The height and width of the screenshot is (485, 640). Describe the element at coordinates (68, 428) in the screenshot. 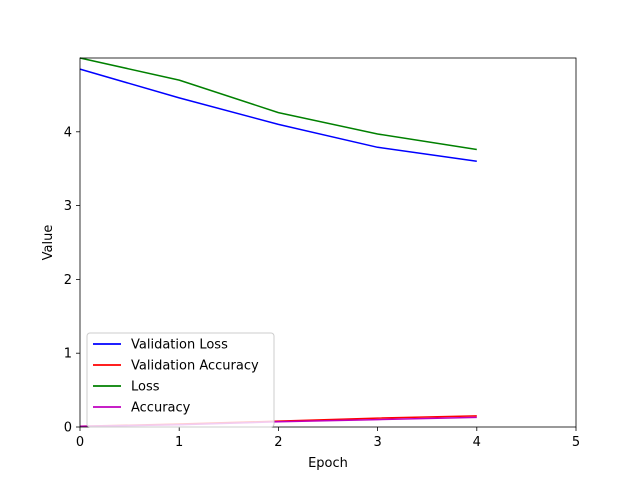

I see `y-tick-label: 0` at that location.